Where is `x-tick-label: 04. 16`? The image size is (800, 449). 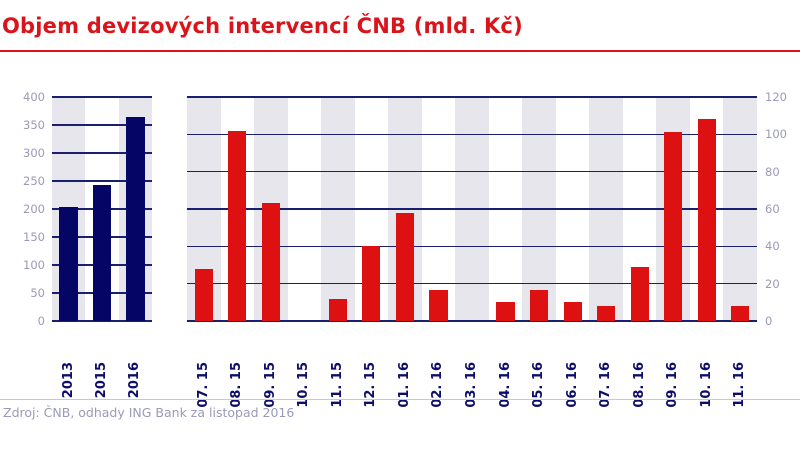 x-tick-label: 04. 16 is located at coordinates (505, 385).